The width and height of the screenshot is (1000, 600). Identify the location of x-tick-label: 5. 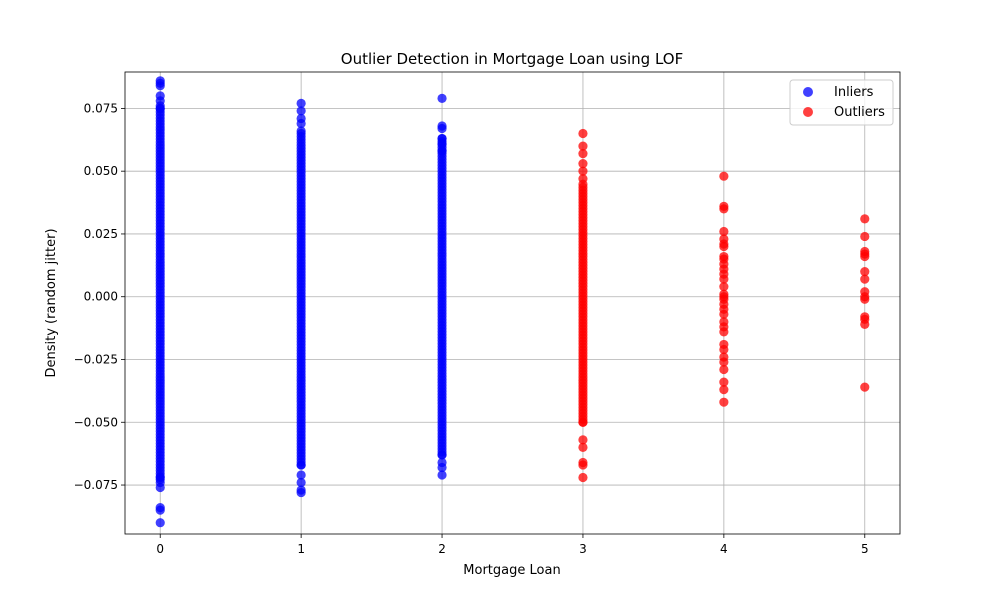
(865, 549).